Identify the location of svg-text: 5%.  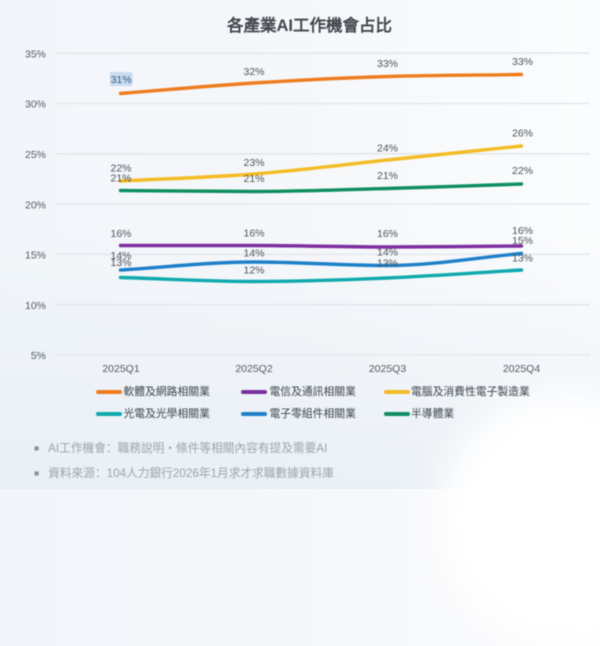
(38, 356).